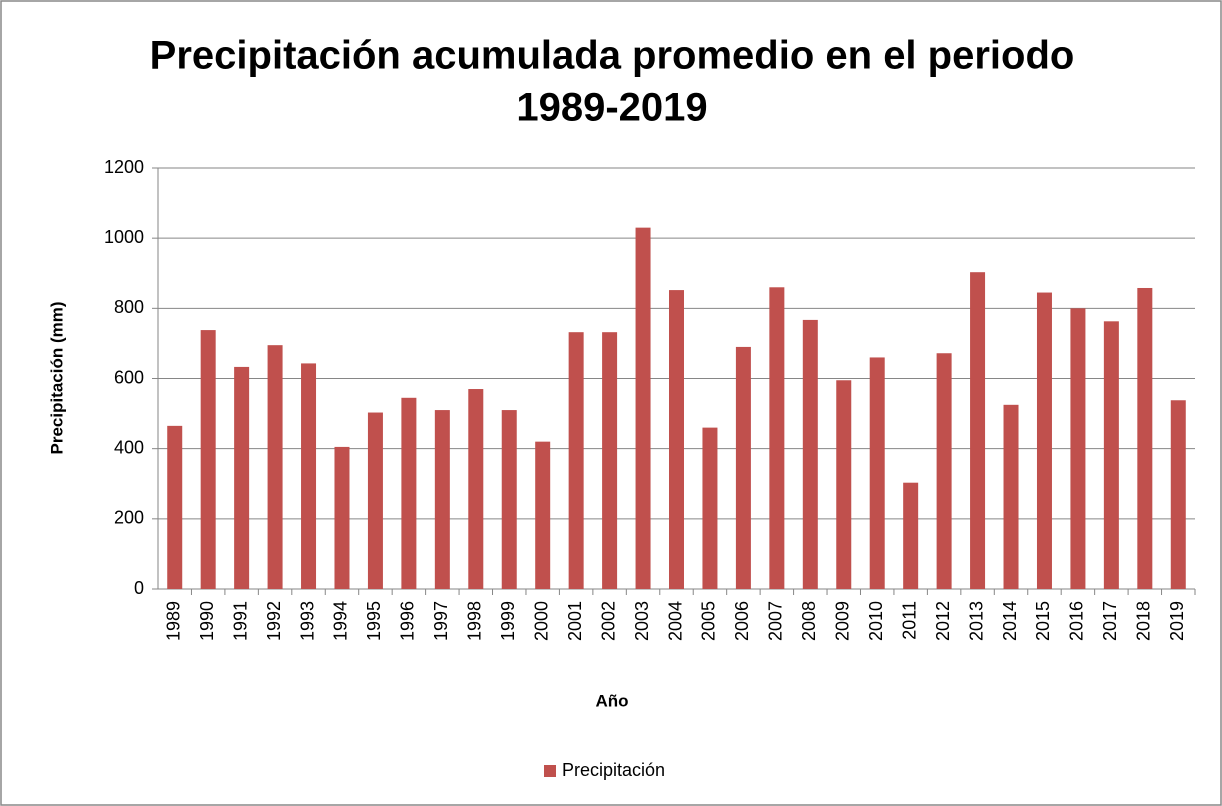 The image size is (1222, 806). What do you see at coordinates (374, 621) in the screenshot?
I see `x-tick-label: 1995` at bounding box center [374, 621].